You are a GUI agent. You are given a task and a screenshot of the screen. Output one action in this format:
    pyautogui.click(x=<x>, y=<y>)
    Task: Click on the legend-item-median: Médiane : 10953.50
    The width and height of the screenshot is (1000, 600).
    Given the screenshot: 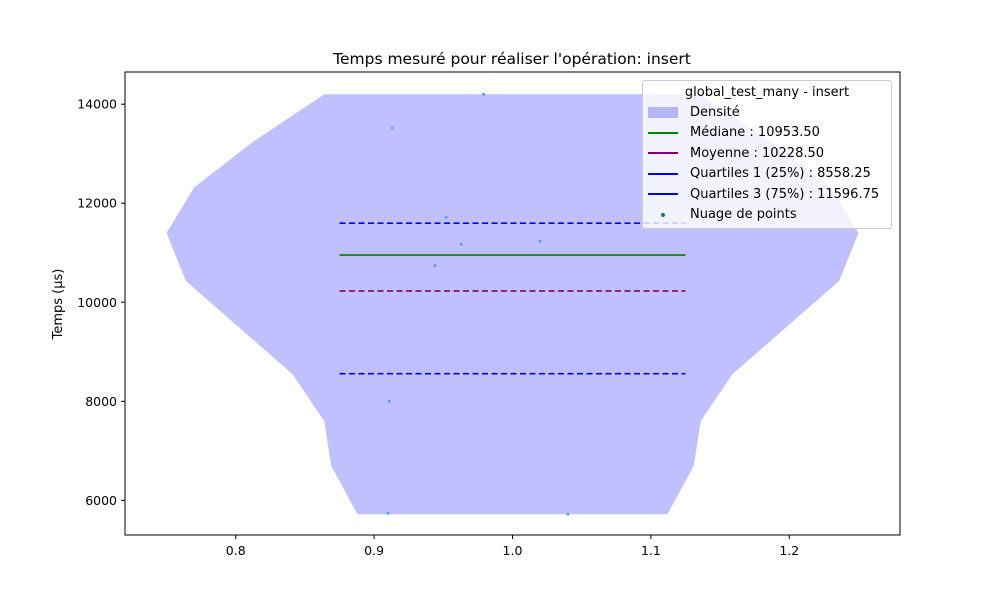 What is the action you would take?
    pyautogui.click(x=767, y=133)
    